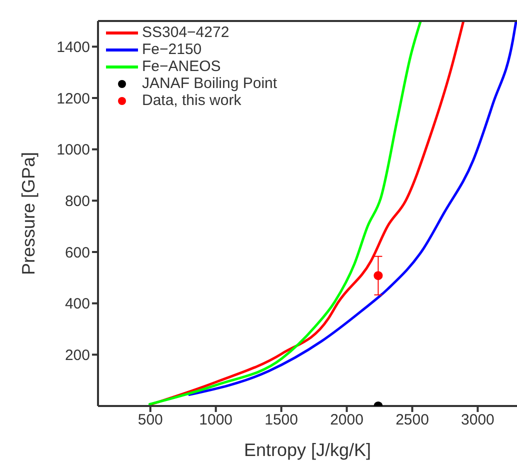  What do you see at coordinates (77, 253) in the screenshot?
I see `y-tick-label: 600` at bounding box center [77, 253].